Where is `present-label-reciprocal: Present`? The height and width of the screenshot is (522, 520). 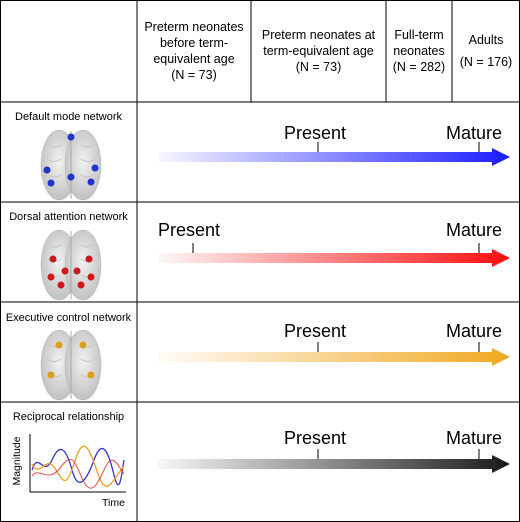
present-label-reciprocal: Present is located at coordinates (315, 438).